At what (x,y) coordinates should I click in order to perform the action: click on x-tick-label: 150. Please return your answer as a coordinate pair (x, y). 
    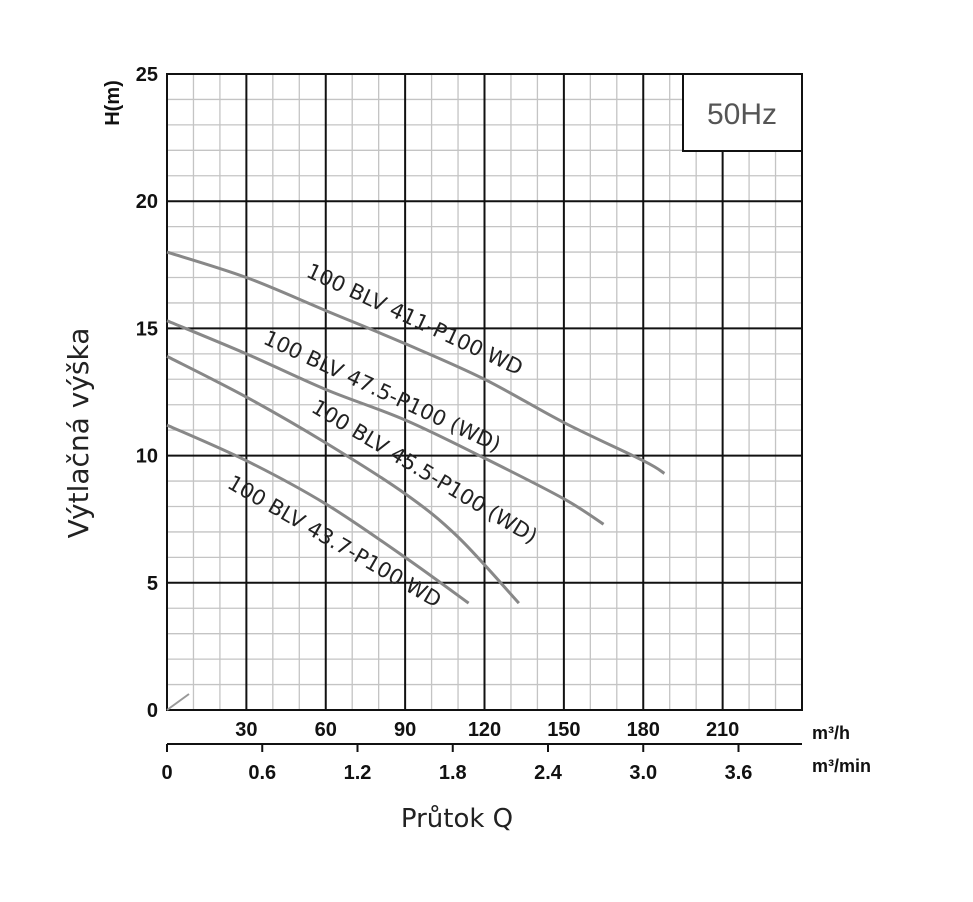
    Looking at the image, I should click on (563, 730).